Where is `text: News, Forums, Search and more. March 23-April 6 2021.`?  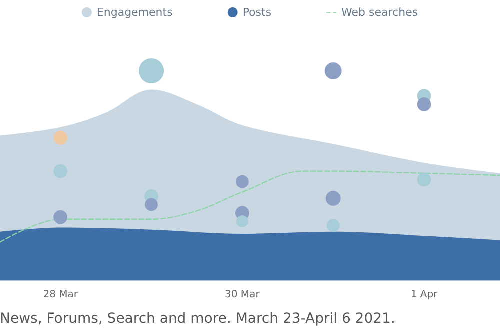
text: News, Forums, Search and more. March 23-April 6 2021. is located at coordinates (198, 319).